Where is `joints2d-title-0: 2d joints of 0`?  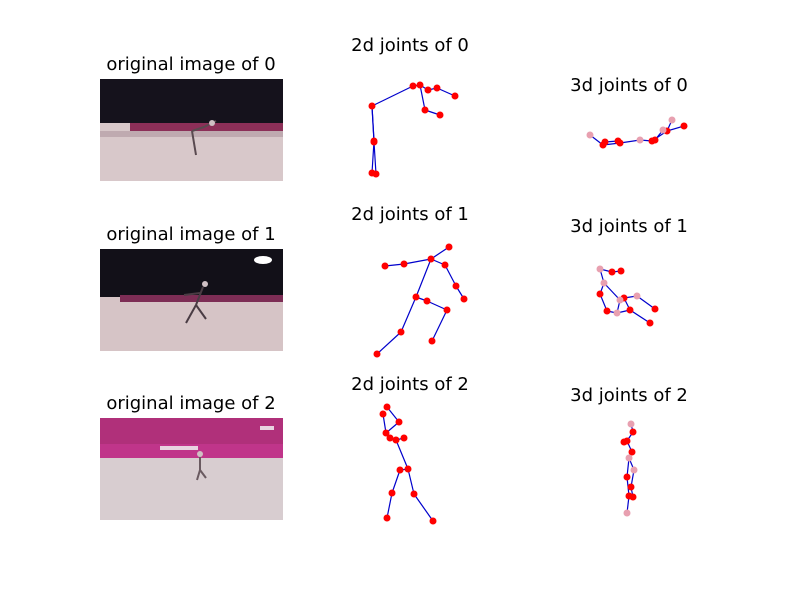
joints2d-title-0: 2d joints of 0 is located at coordinates (410, 45).